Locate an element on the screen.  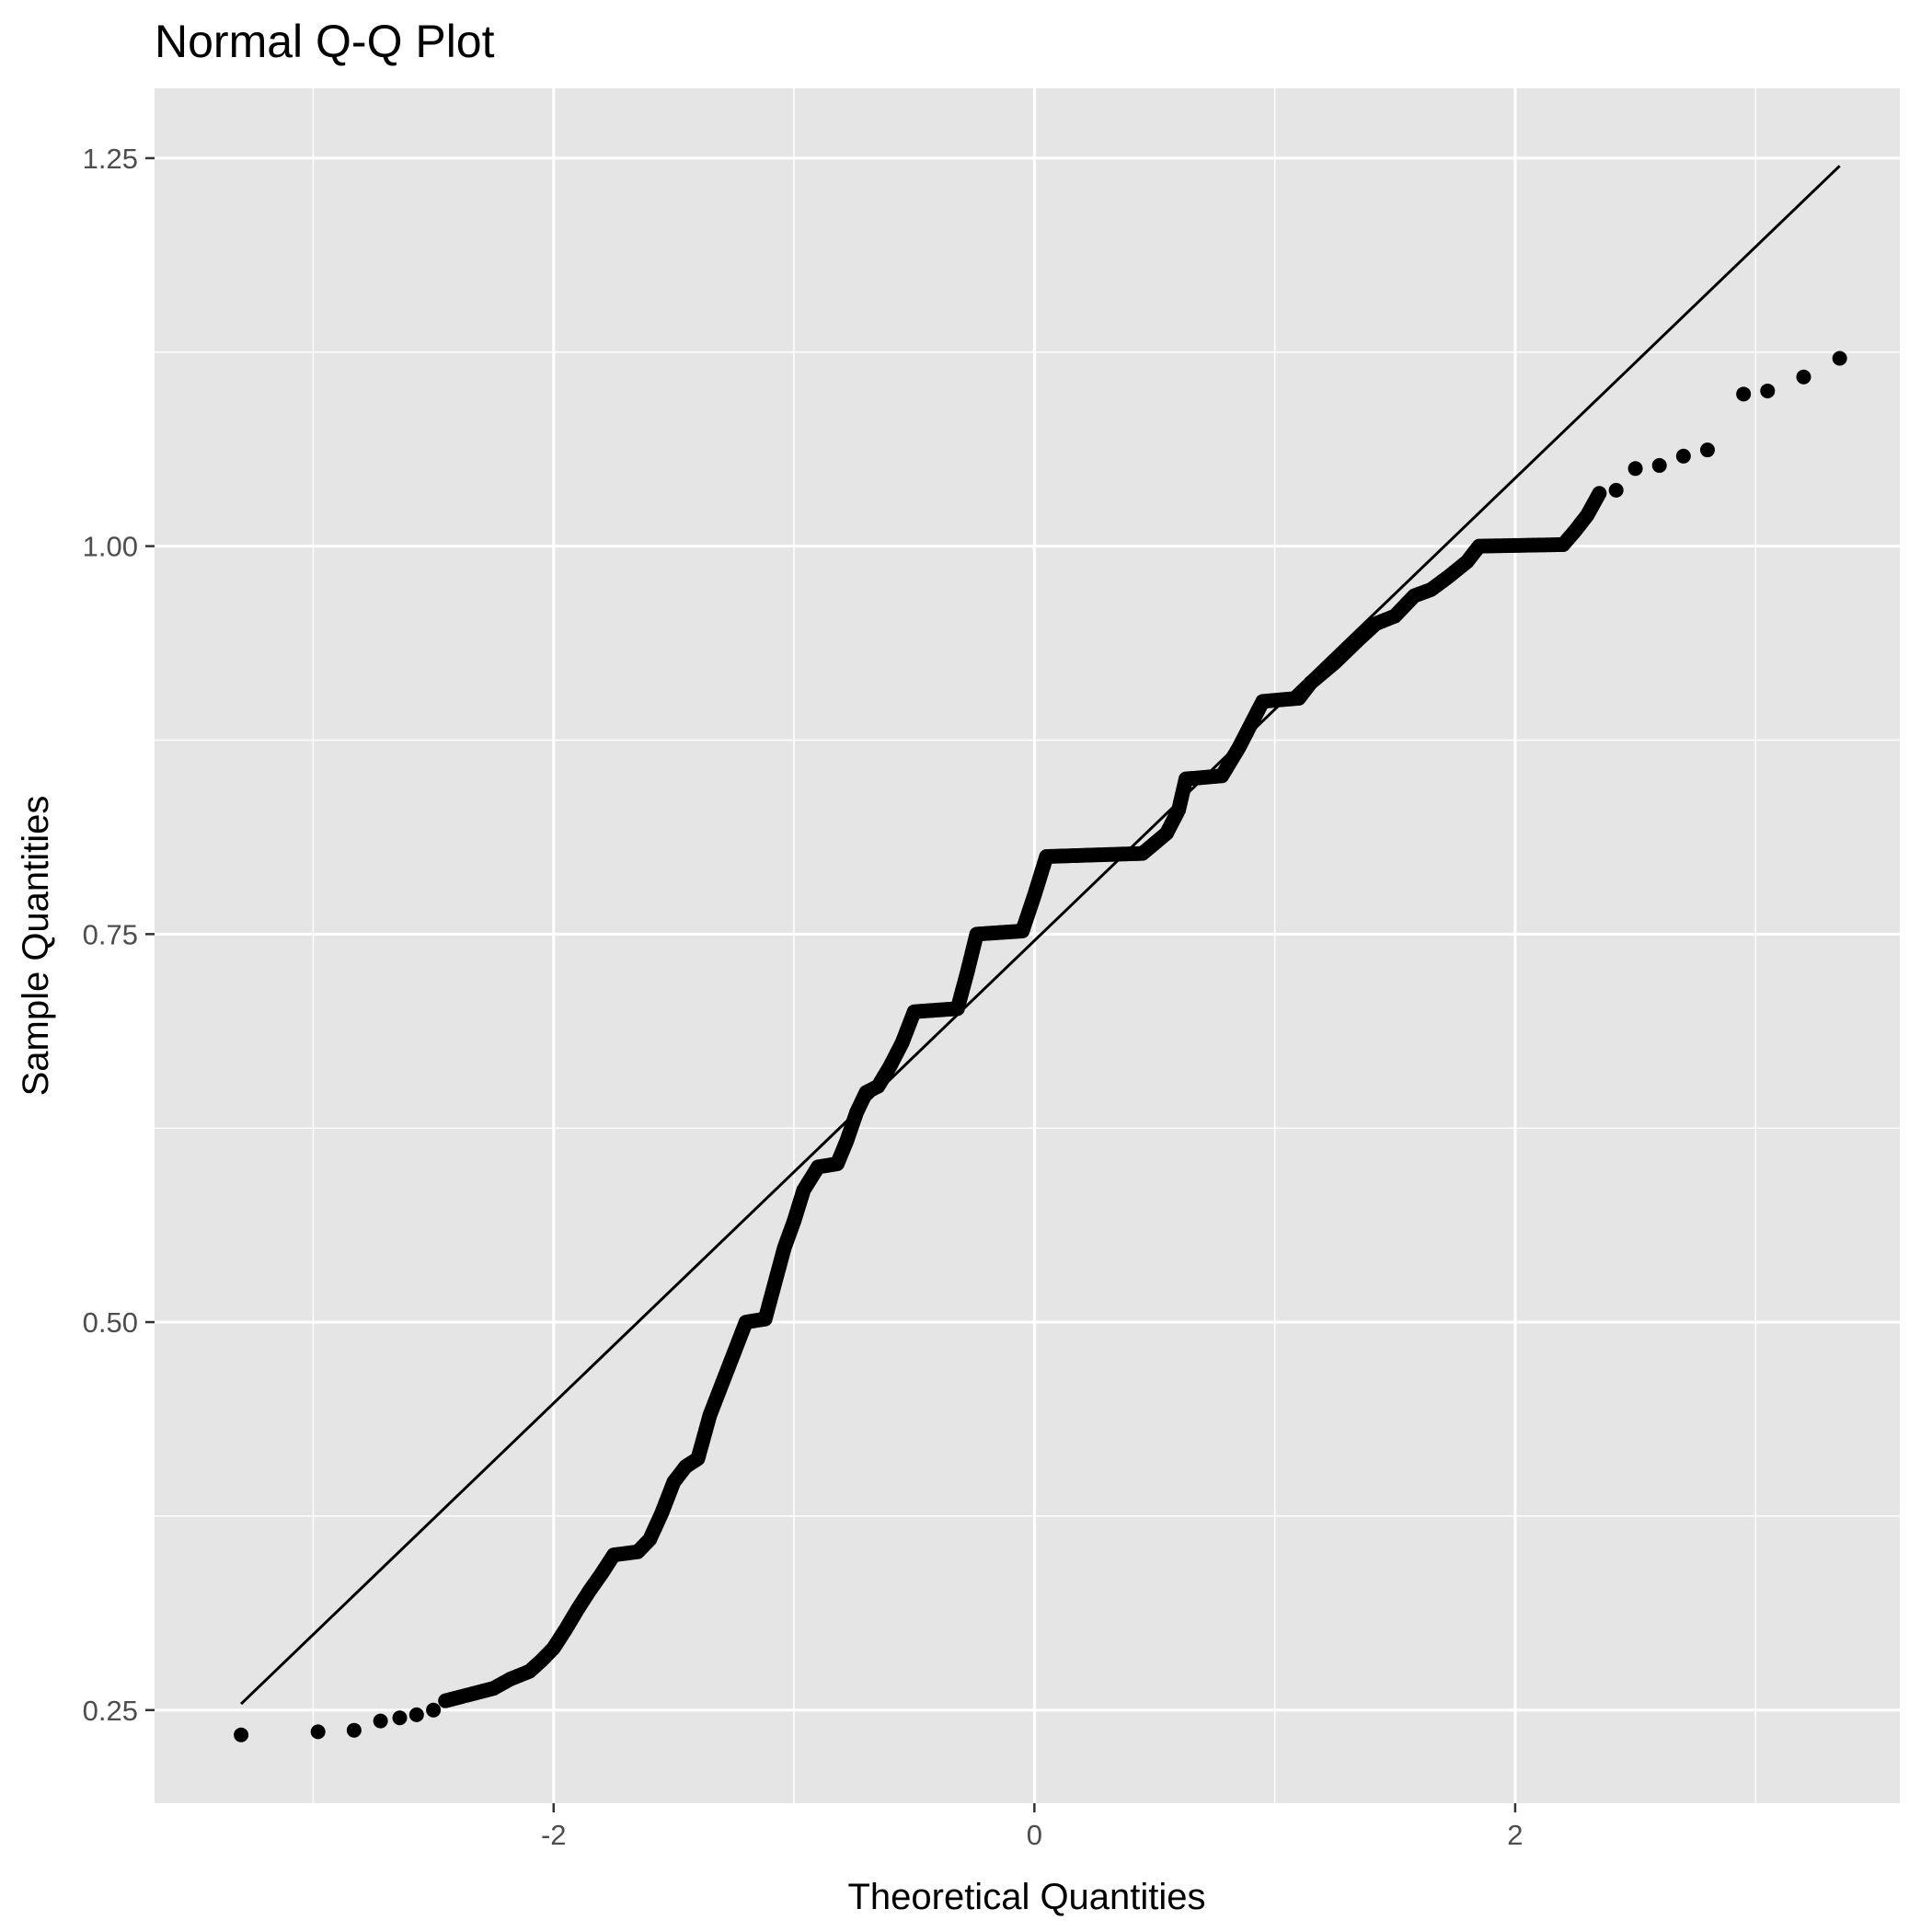
x-tick-label: 2 is located at coordinates (1515, 1835).